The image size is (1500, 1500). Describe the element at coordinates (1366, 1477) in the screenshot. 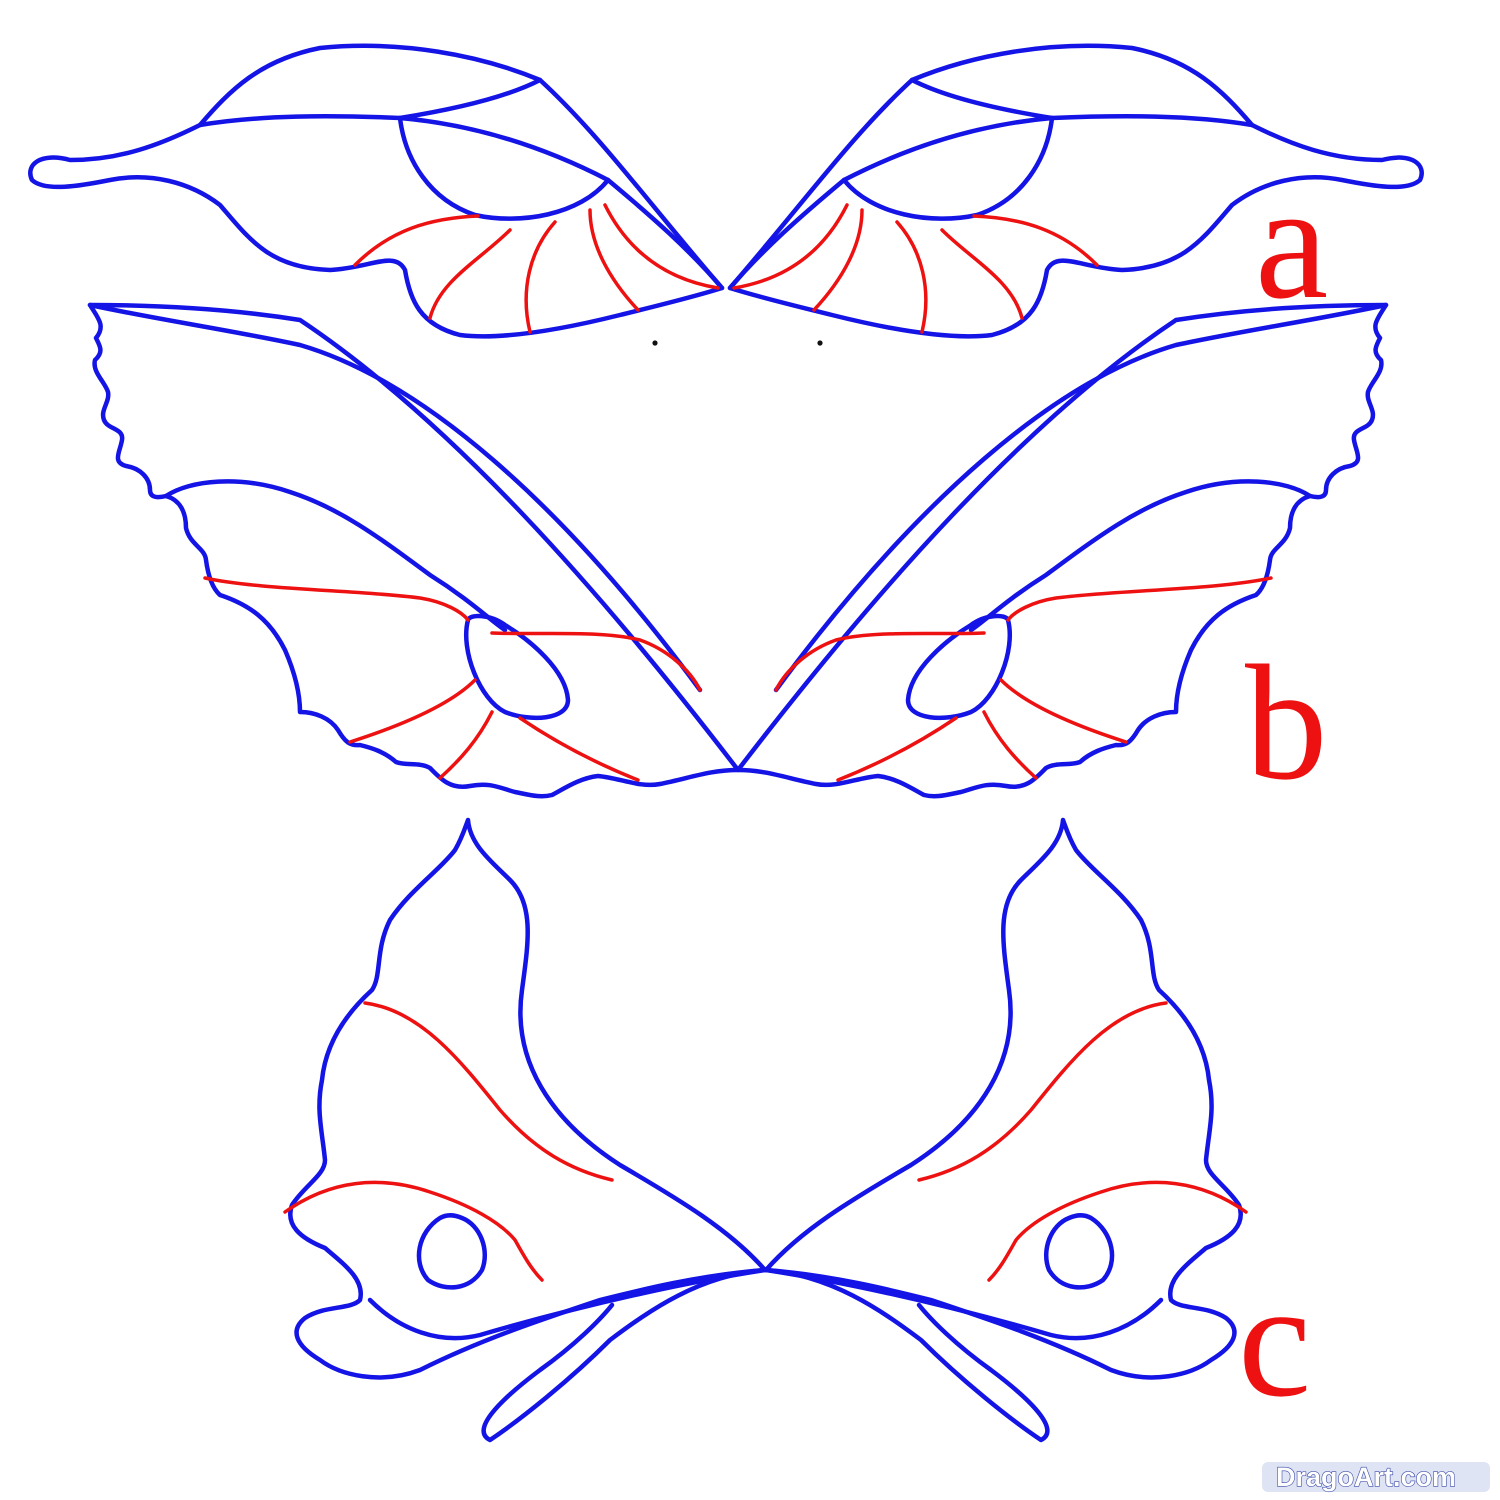

I see `watermark-text: DragoArt.com` at that location.